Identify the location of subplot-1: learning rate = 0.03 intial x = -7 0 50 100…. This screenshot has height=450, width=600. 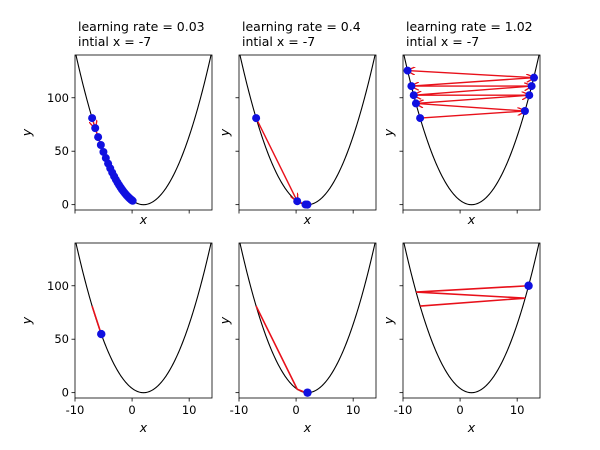
(116, 123).